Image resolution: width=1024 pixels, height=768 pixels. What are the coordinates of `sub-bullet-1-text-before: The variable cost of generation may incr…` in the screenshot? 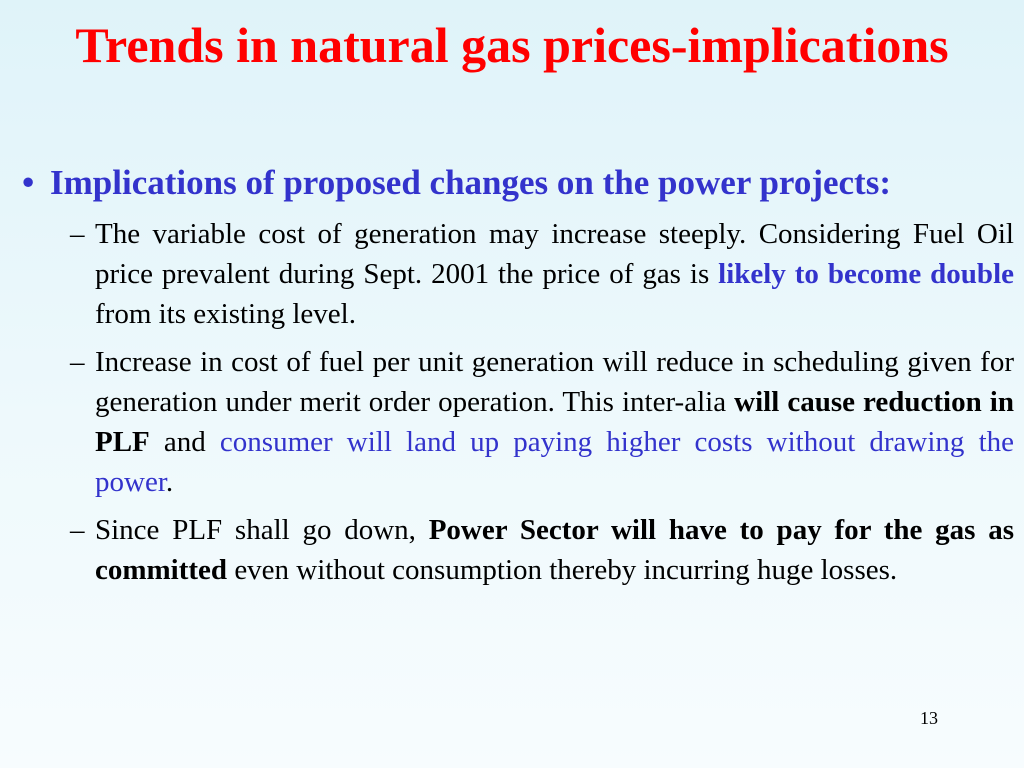 It's located at (554, 254).